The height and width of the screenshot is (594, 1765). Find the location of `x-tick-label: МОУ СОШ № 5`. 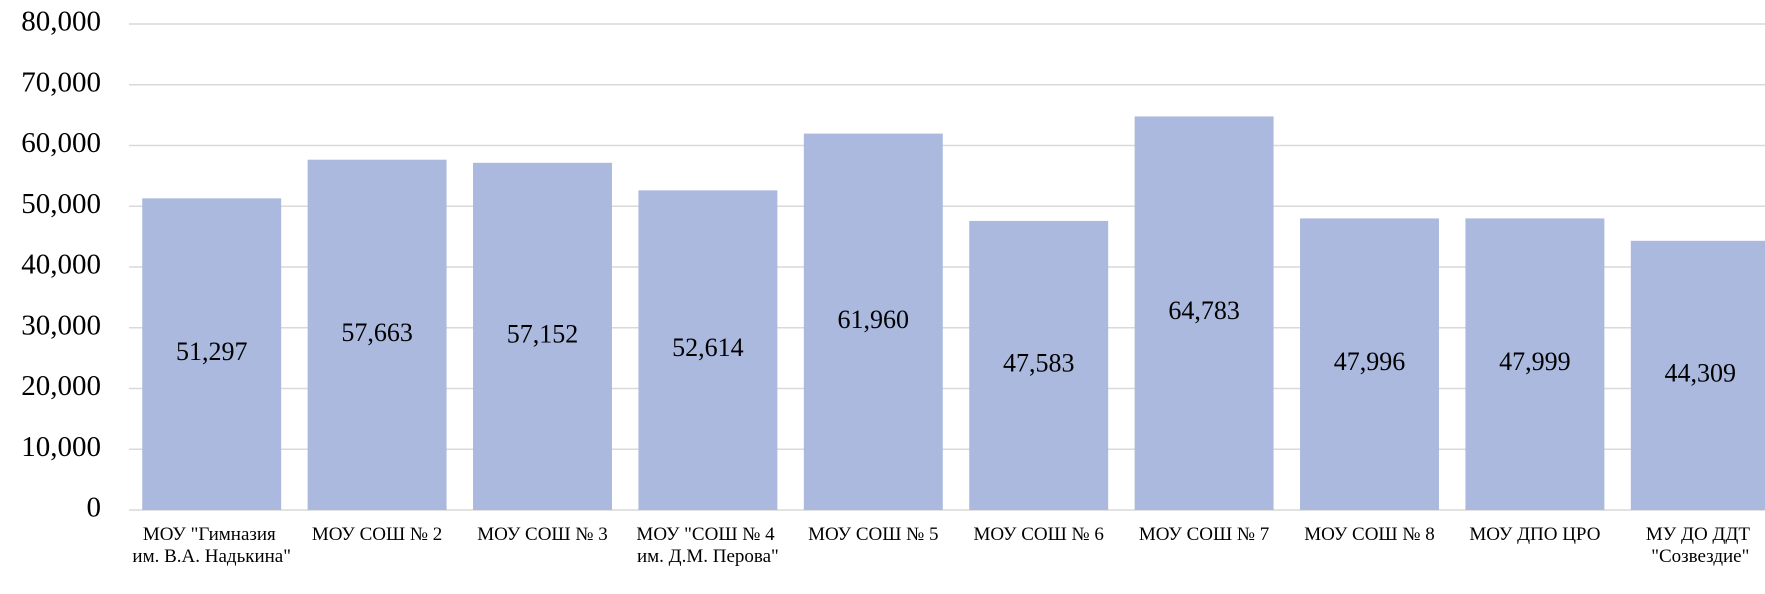

x-tick-label: МОУ СОШ № 5 is located at coordinates (873, 534).